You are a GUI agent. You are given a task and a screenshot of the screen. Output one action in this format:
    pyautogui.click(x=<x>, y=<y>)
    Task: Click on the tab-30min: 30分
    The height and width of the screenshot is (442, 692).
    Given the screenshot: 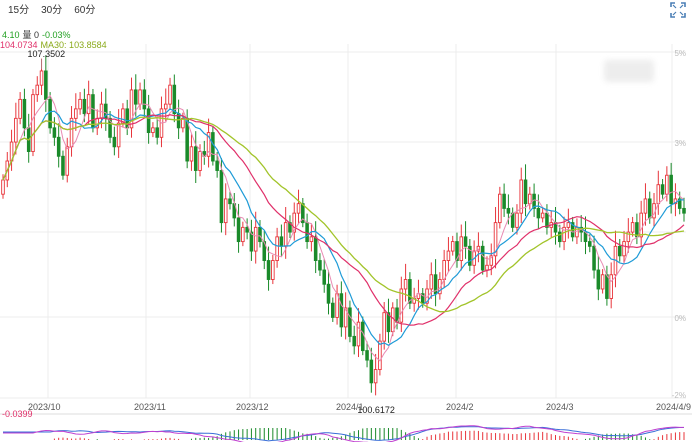 What is the action you would take?
    pyautogui.click(x=52, y=10)
    